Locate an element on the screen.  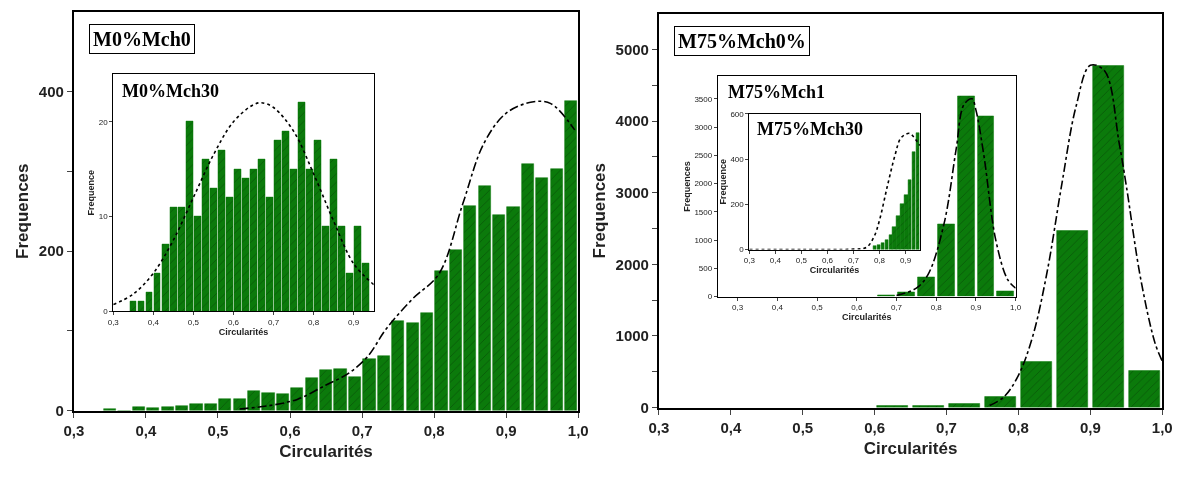
y-tick-label: 500 is located at coordinates (705, 269).